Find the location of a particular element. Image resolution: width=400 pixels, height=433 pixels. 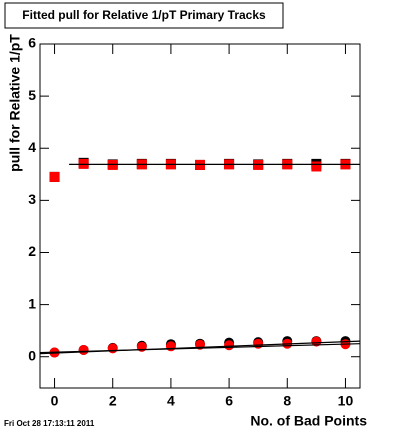

y-tick-label: 3 is located at coordinates (32, 199).